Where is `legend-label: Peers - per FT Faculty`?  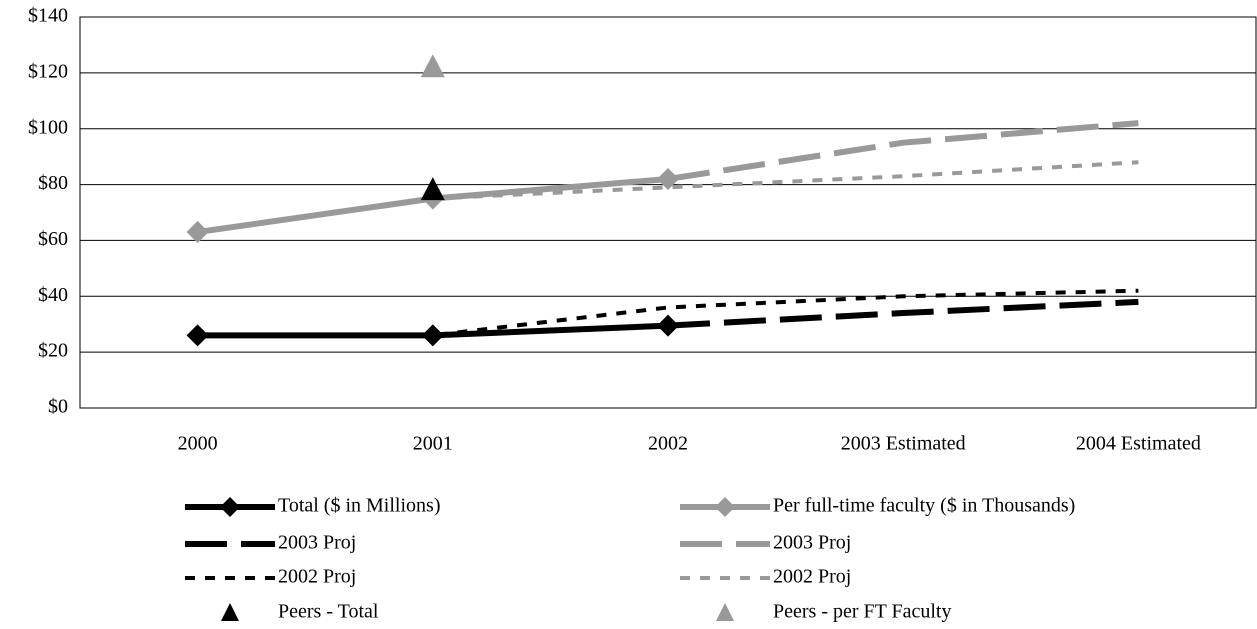 legend-label: Peers - per FT Faculty is located at coordinates (862, 612).